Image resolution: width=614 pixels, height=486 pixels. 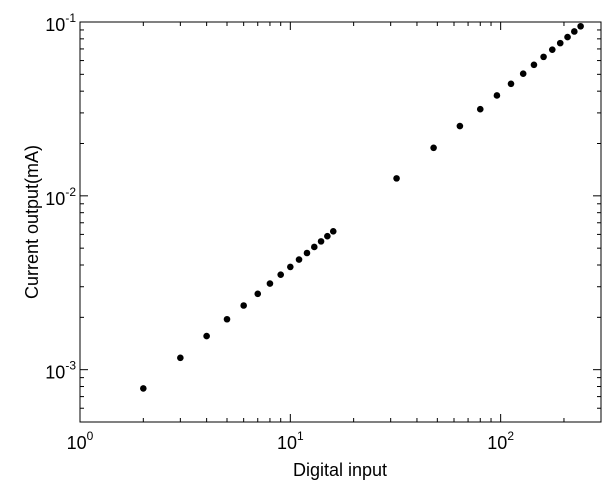 I want to click on y-tick-label: 10⁻¹, so click(x=60, y=23).